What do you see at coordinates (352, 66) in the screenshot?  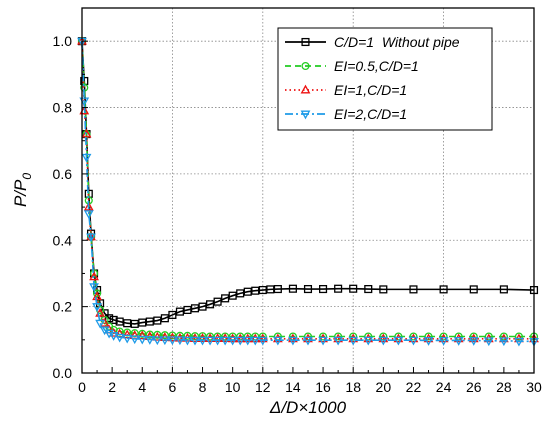 I see `legend-item: EI=0.5,C/D=1` at bounding box center [352, 66].